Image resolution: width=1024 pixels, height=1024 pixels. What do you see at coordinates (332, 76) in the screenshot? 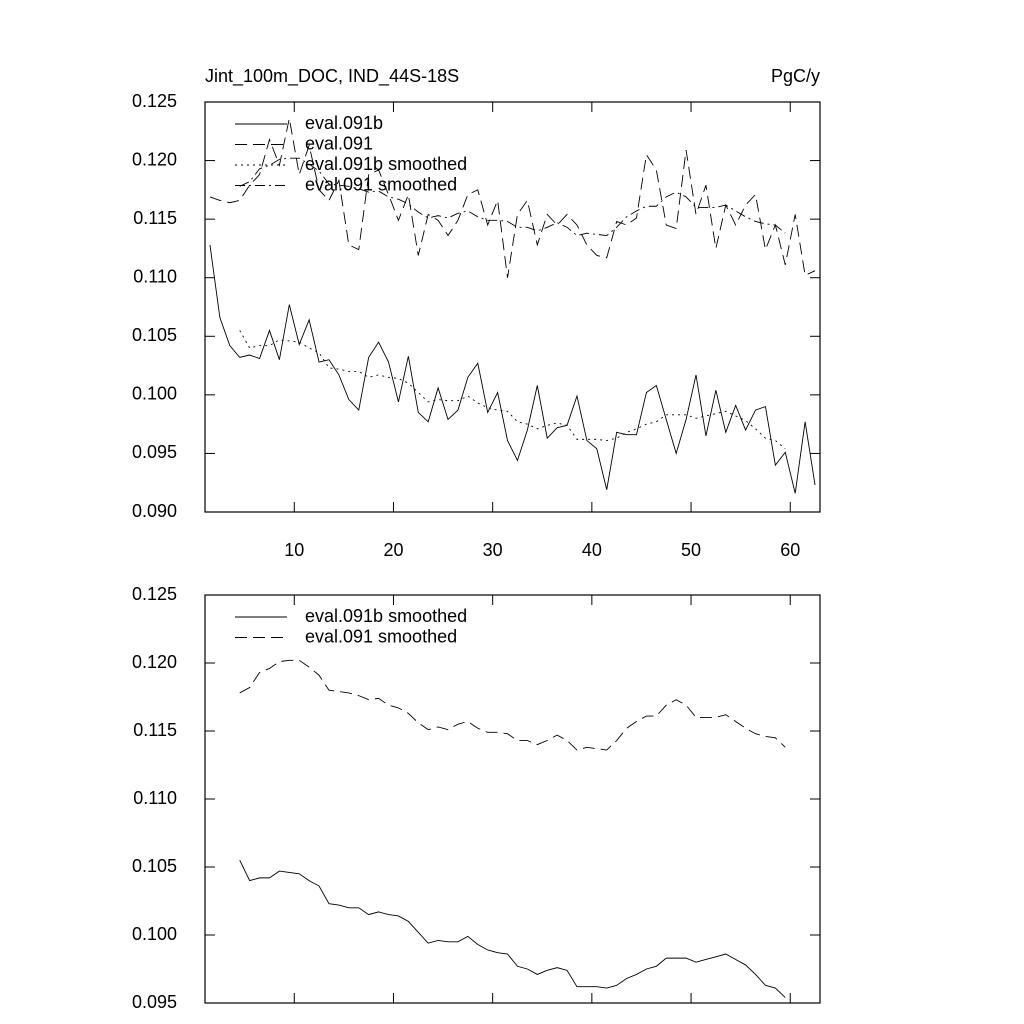
I see `chart-title: Jint_100m_DOC, IND_44S-18S` at bounding box center [332, 76].